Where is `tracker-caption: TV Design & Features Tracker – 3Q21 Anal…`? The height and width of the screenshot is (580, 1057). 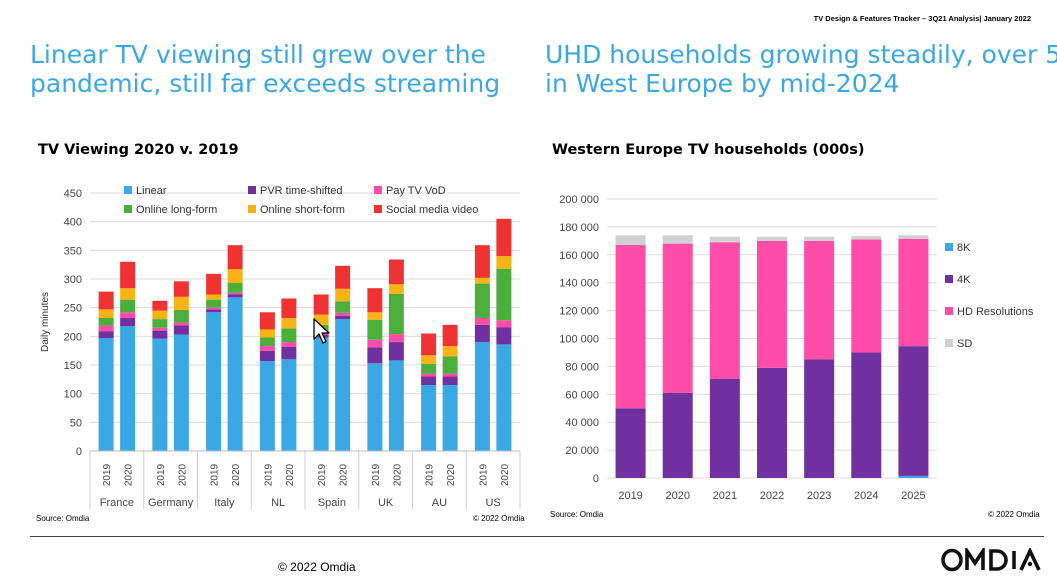 tracker-caption: TV Design & Features Tracker – 3Q21 Anal… is located at coordinates (922, 18).